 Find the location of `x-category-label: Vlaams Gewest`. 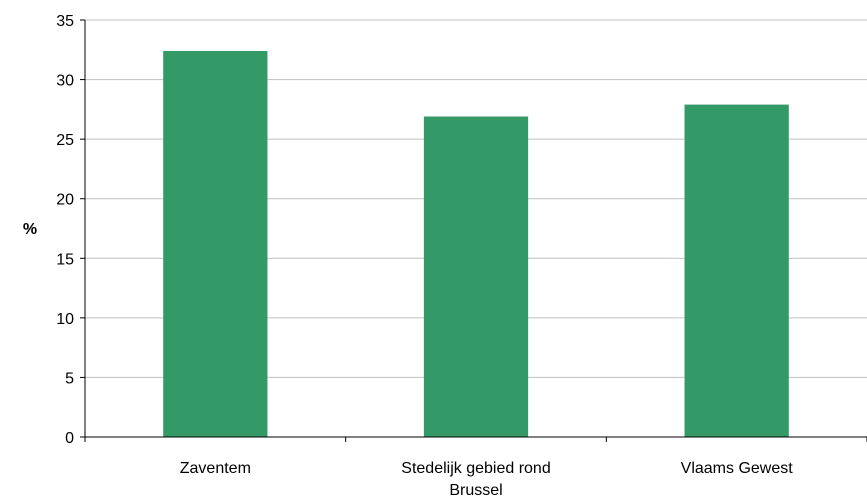

x-category-label: Vlaams Gewest is located at coordinates (737, 468).